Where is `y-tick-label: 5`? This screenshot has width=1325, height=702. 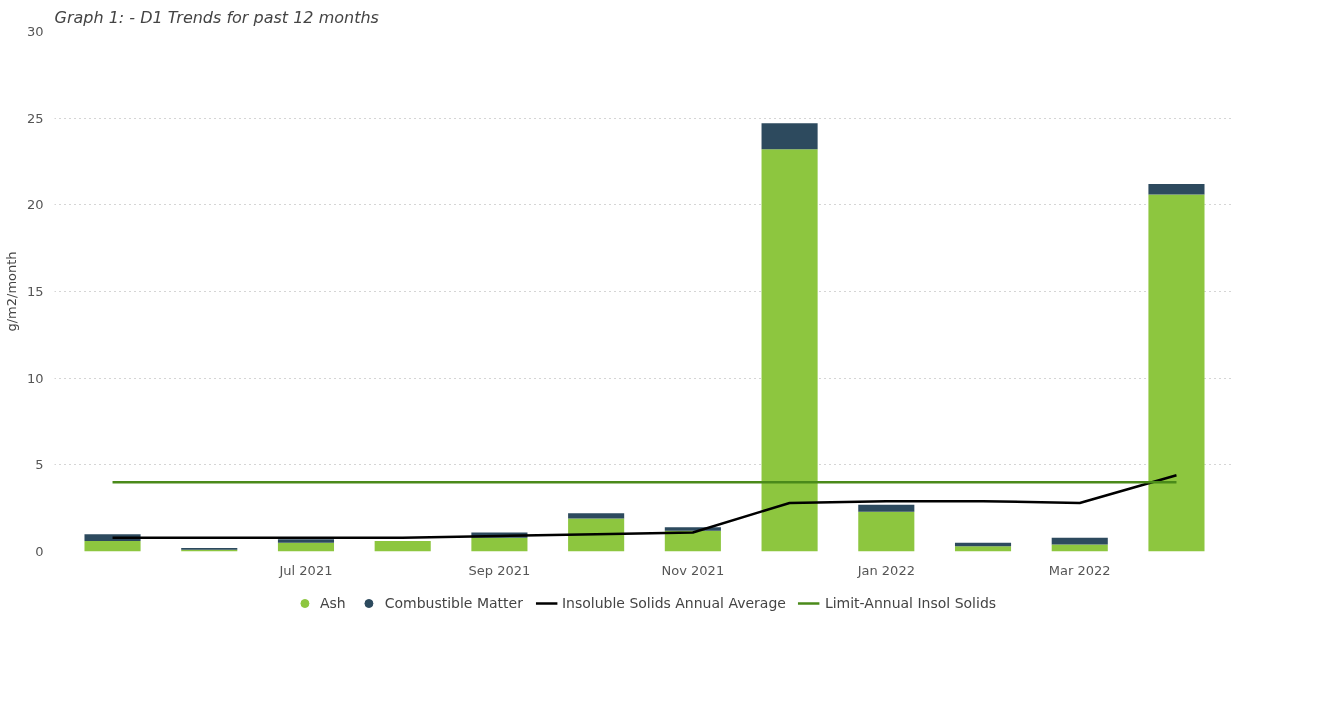
y-tick-label: 5 is located at coordinates (39, 465).